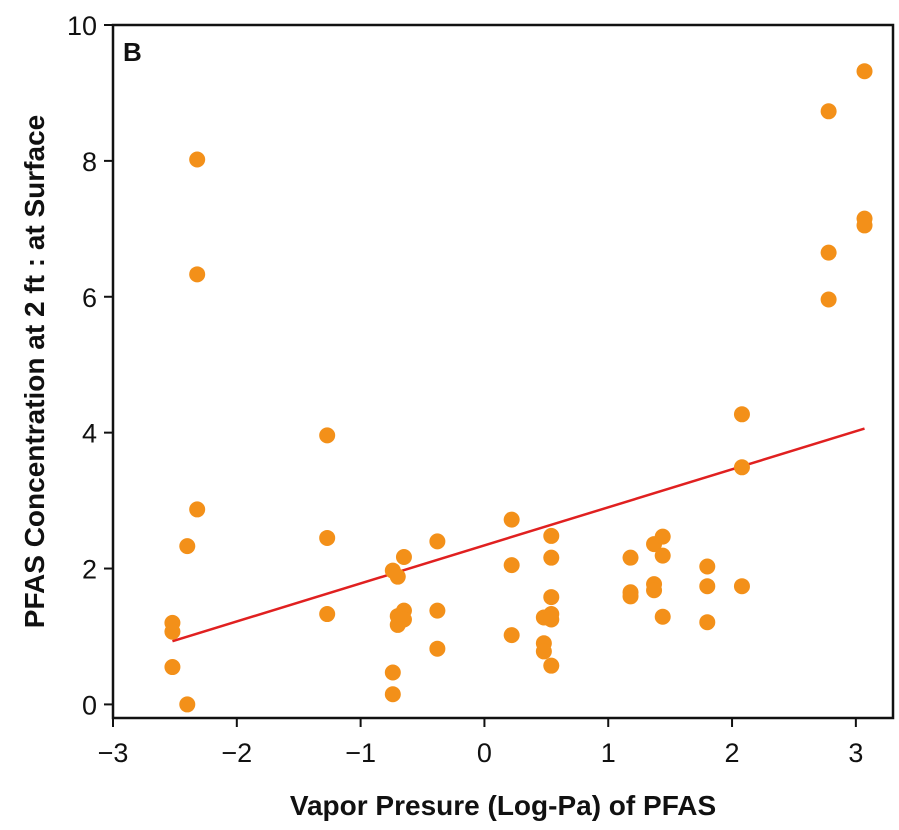 The width and height of the screenshot is (899, 830). I want to click on x-tick-label: 1, so click(608, 753).